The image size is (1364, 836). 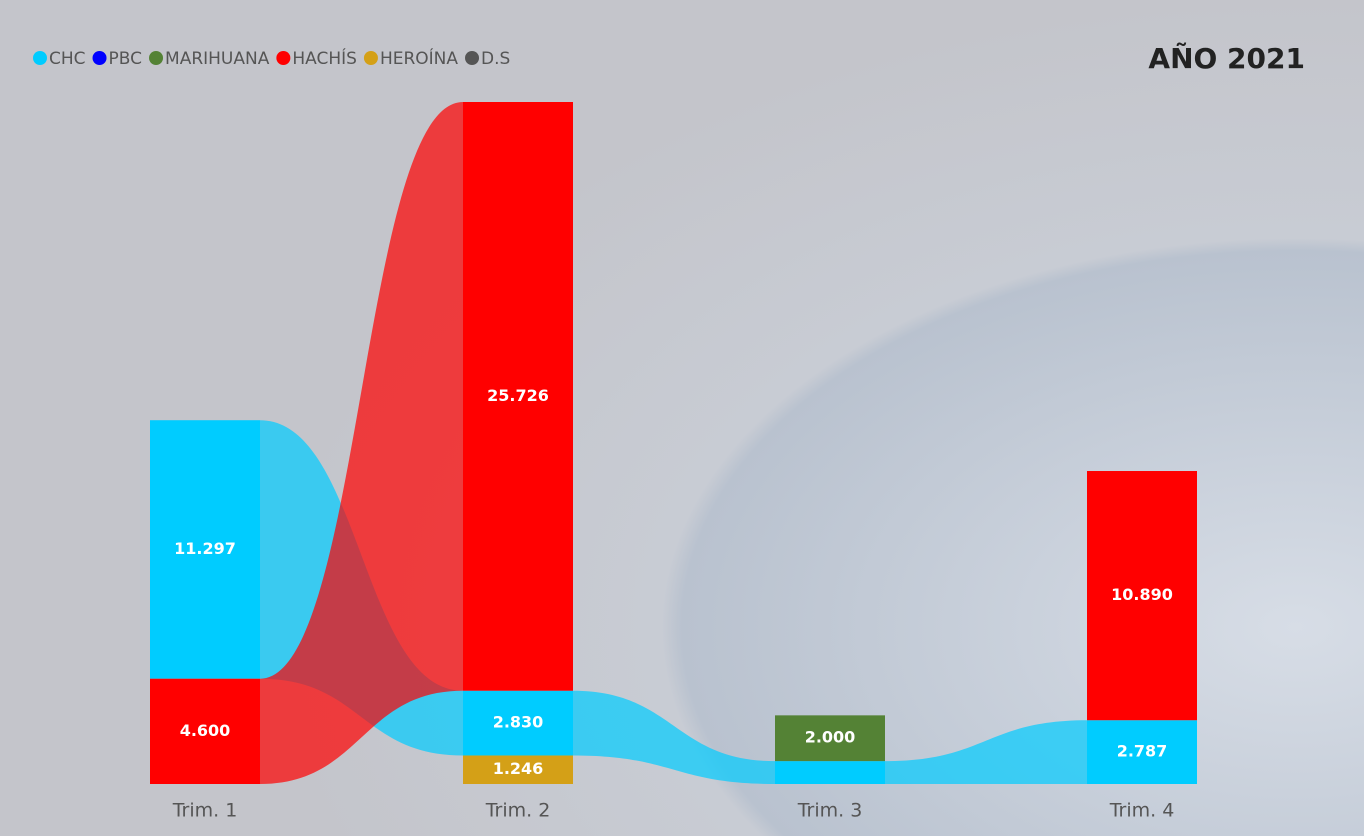 I want to click on legend-label: CHC, so click(x=67, y=59).